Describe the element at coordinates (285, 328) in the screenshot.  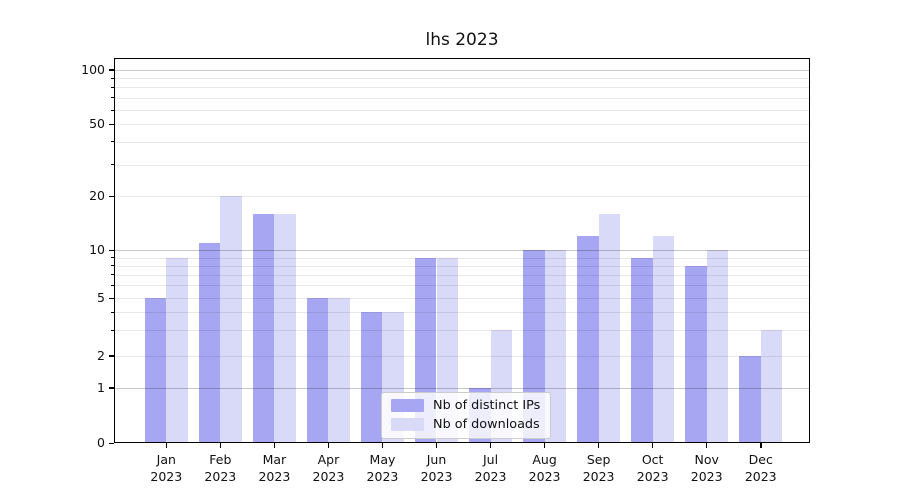
I see `bar-downloads-mar-2023` at that location.